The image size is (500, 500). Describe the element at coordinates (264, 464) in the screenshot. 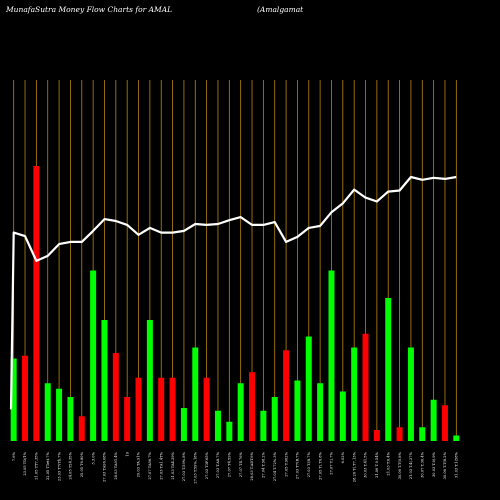

I see `x-tick-label-23: 27.04 T.98.2%` at that location.